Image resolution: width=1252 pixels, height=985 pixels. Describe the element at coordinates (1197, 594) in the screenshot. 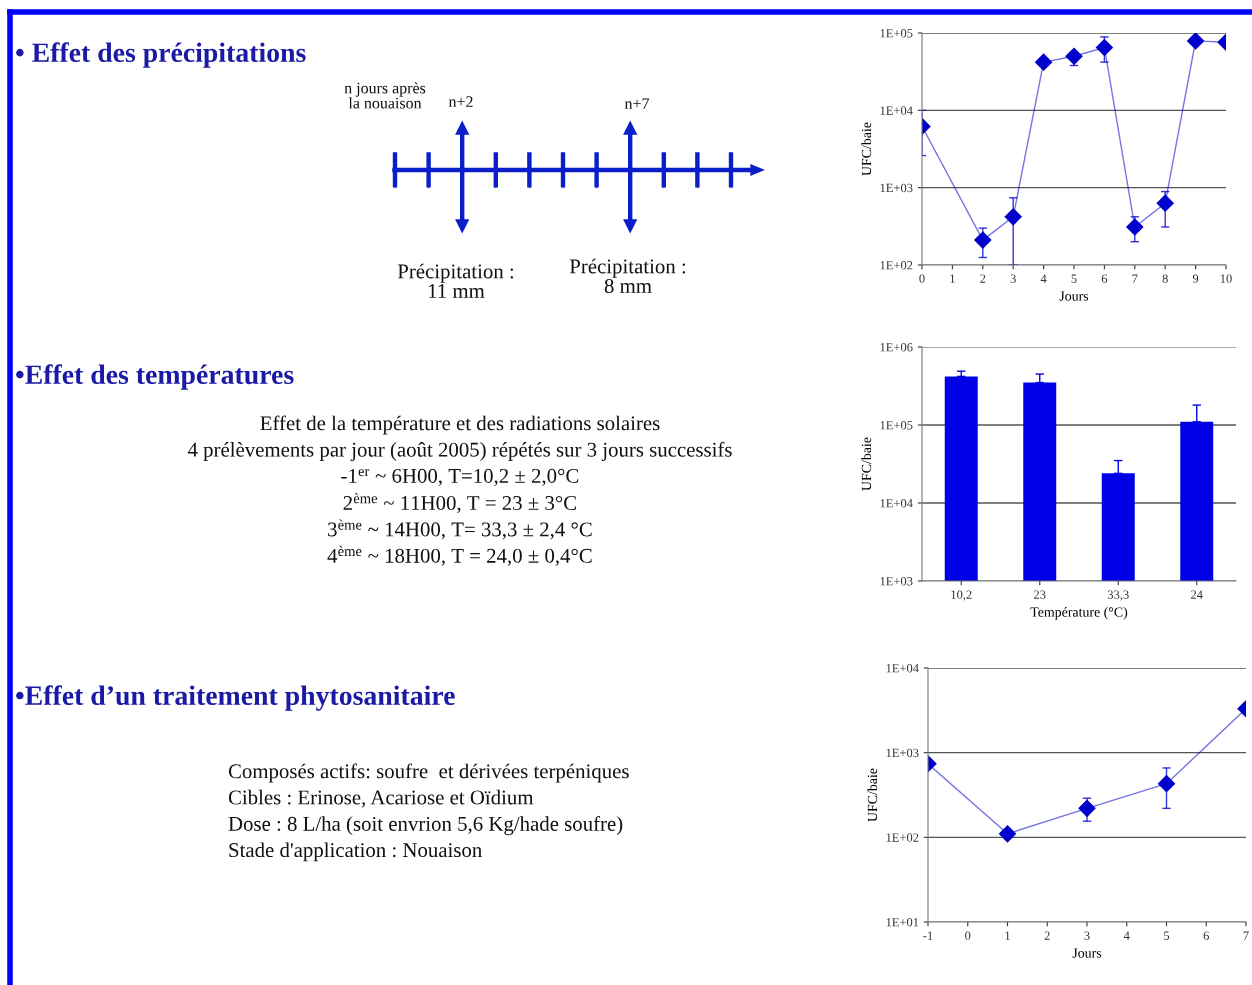

I see `x-tick-label: 24` at that location.